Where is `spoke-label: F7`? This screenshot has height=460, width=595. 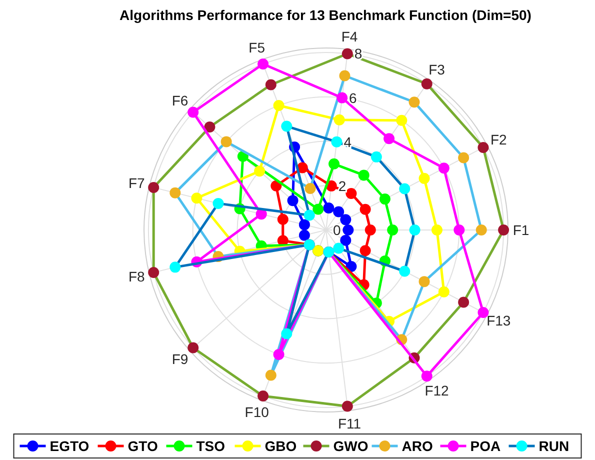 spoke-label: F7 is located at coordinates (137, 183).